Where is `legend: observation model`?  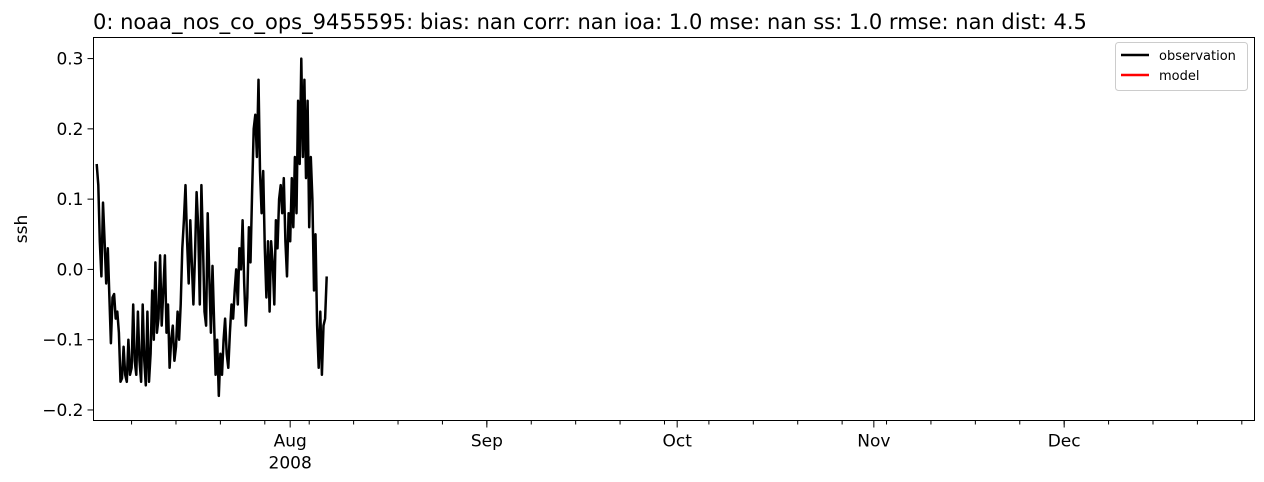 legend: observation model is located at coordinates (1181, 66).